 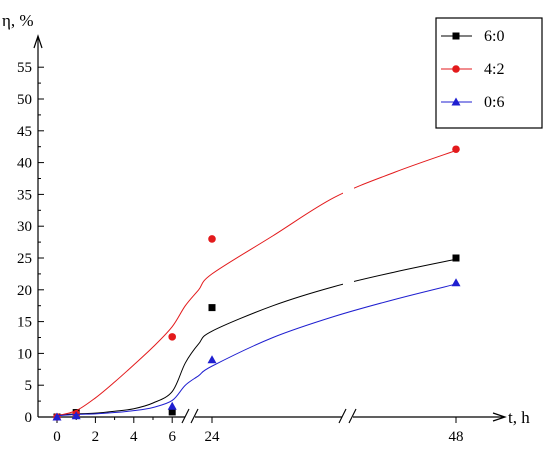 What do you see at coordinates (519, 417) in the screenshot?
I see `x-axis-label: t, h` at bounding box center [519, 417].